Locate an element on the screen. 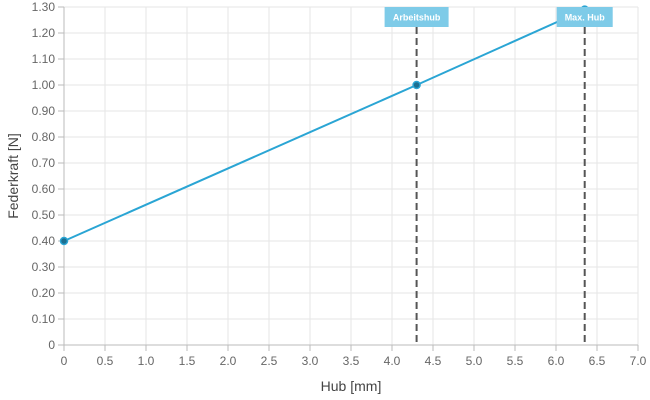  x-tick-label: 3.5 is located at coordinates (351, 361).